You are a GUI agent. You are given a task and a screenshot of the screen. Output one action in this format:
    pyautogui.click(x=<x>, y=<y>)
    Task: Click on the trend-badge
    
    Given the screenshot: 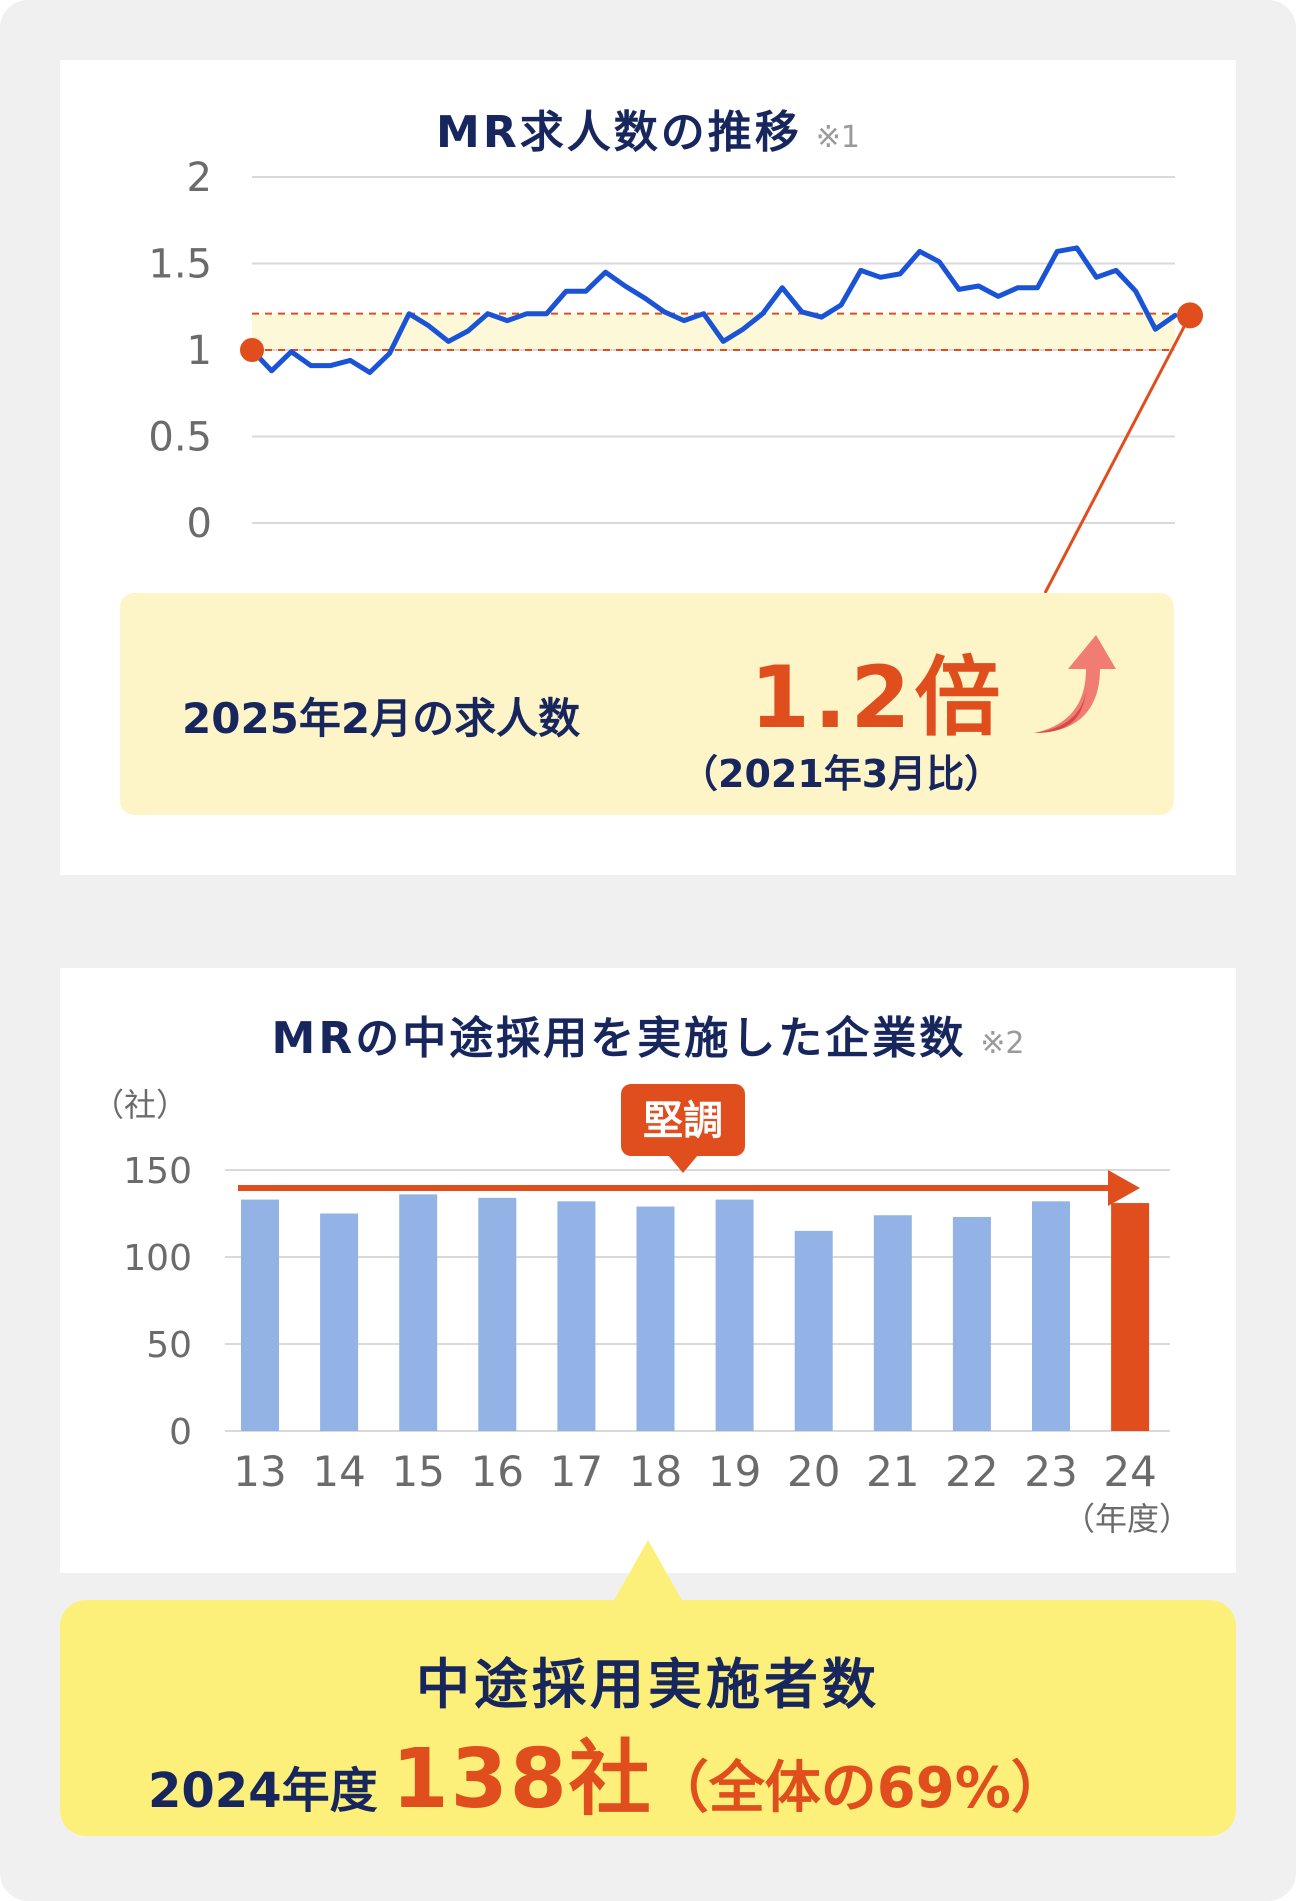 What is the action you would take?
    pyautogui.click(x=683, y=1120)
    